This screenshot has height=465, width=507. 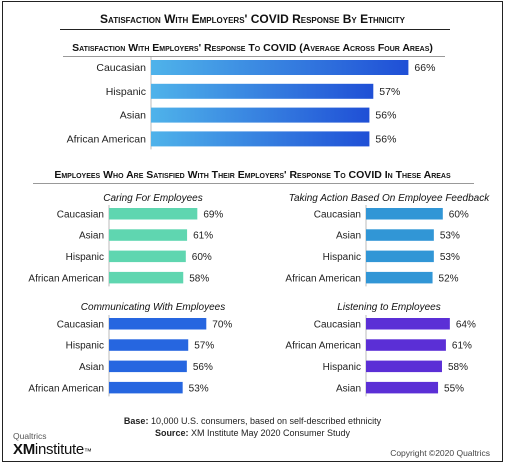 I want to click on source-label: Source:, so click(x=171, y=433).